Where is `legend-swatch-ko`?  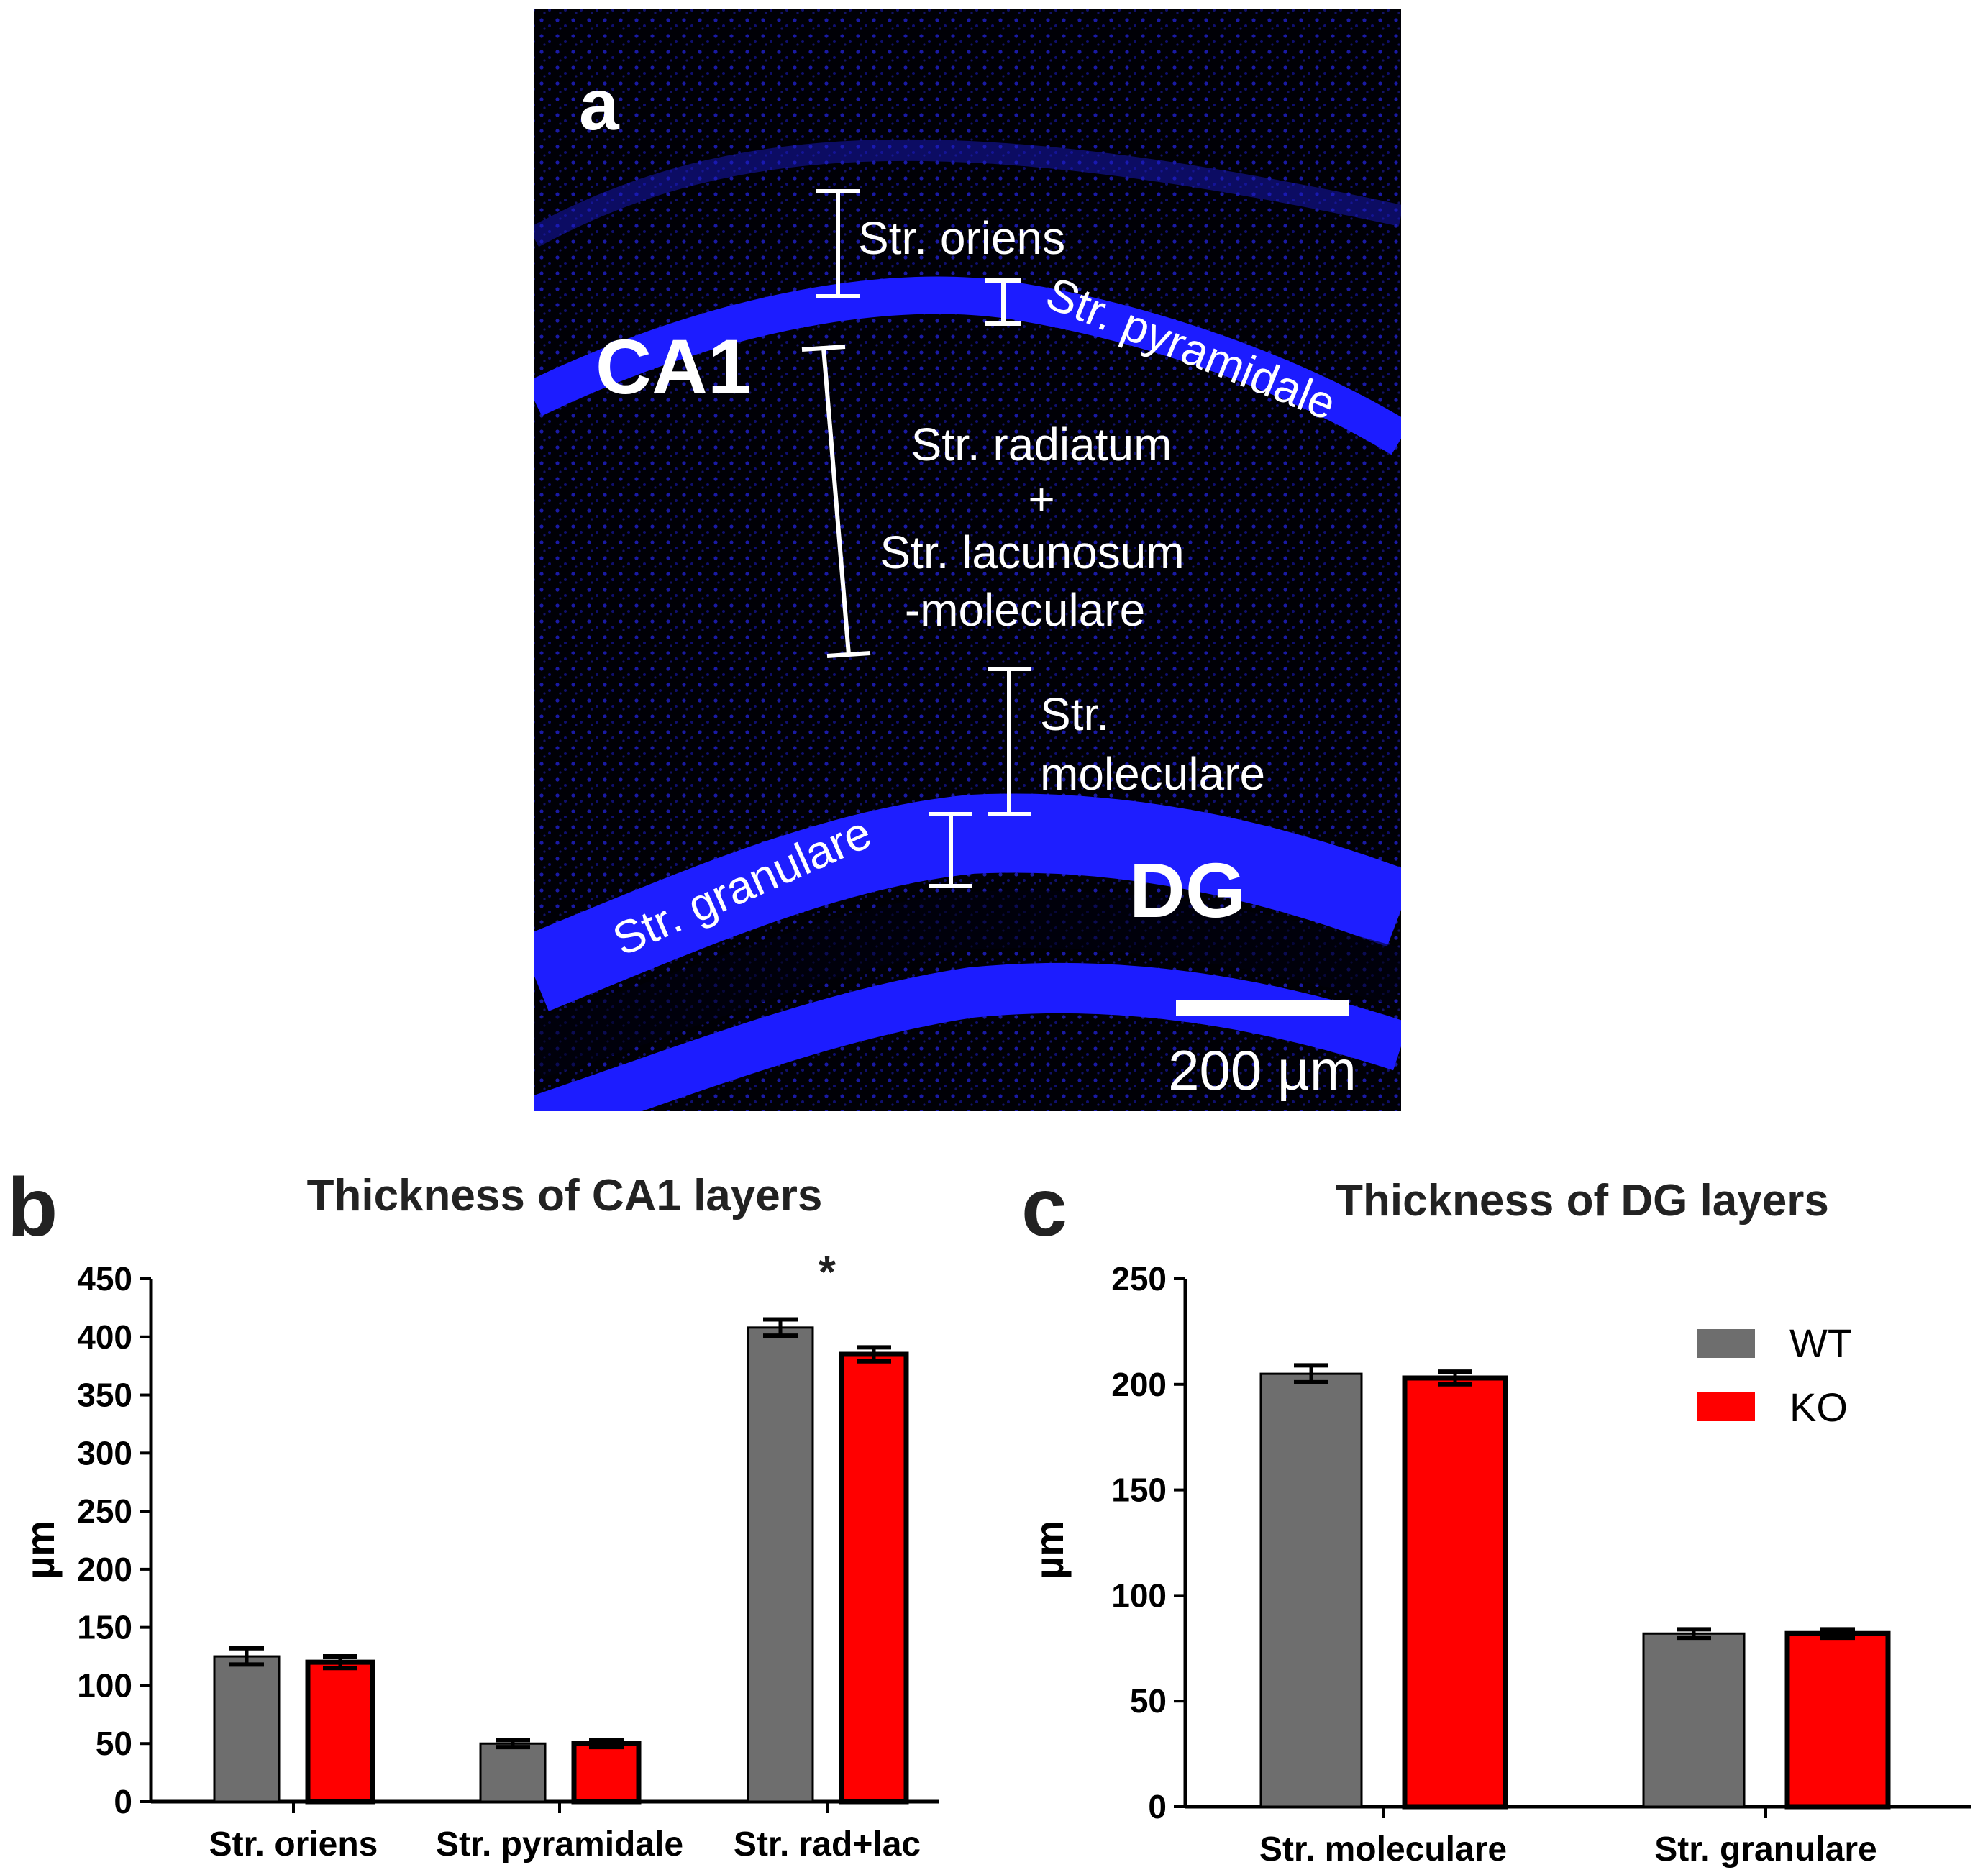 legend-swatch-ko is located at coordinates (1726, 1406).